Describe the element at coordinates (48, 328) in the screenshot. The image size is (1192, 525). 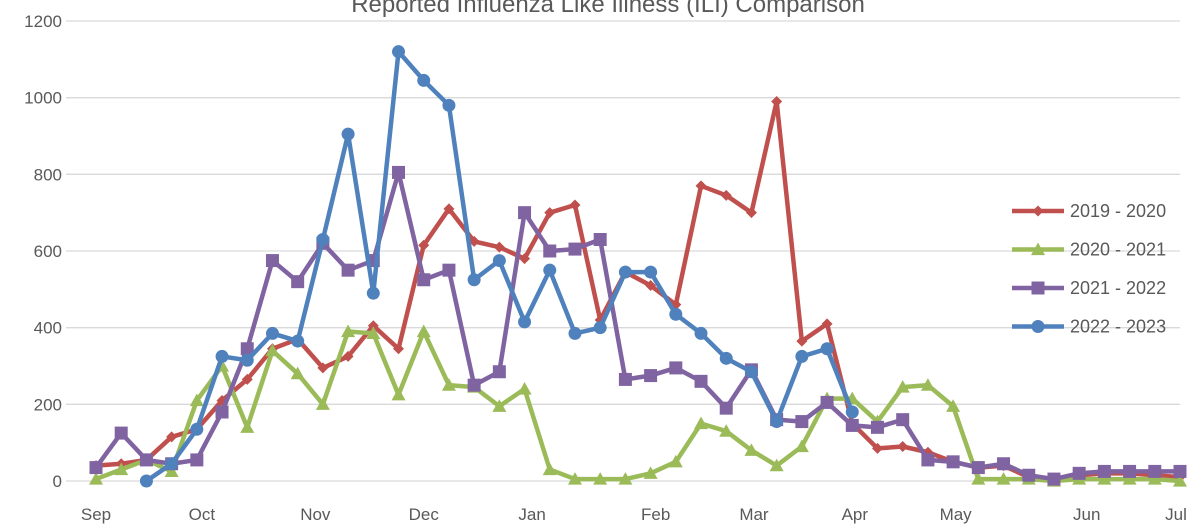
I see `y-tick-label: 400` at that location.